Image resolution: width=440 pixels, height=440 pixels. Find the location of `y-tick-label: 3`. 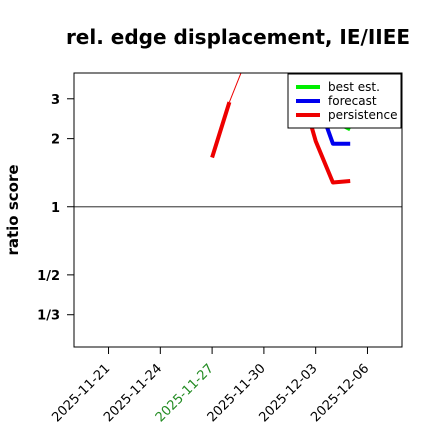

y-tick-label: 3 is located at coordinates (55, 100).